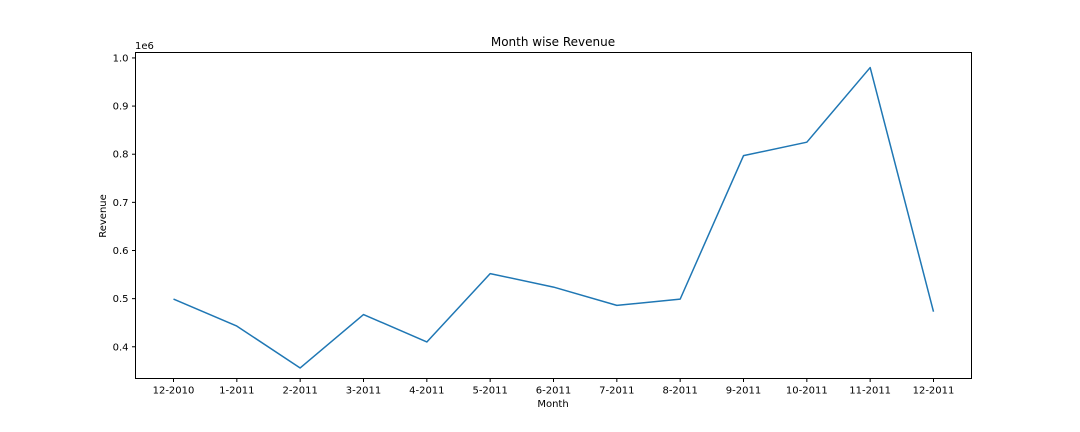 This screenshot has height=432, width=1080. Describe the element at coordinates (552, 404) in the screenshot. I see `x-axis-label: Month` at that location.